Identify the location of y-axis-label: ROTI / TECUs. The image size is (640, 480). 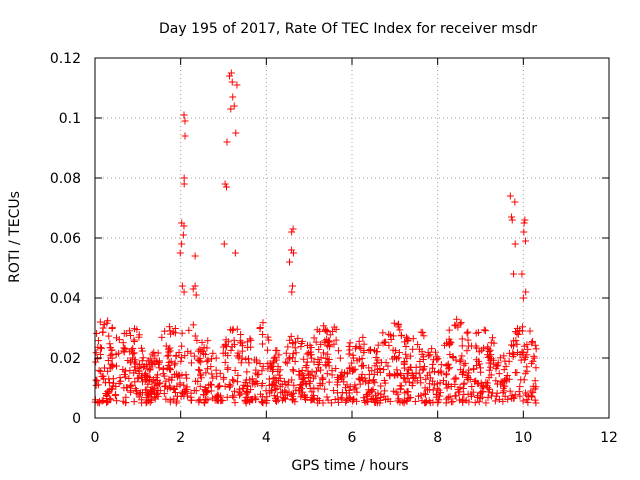
(15, 237).